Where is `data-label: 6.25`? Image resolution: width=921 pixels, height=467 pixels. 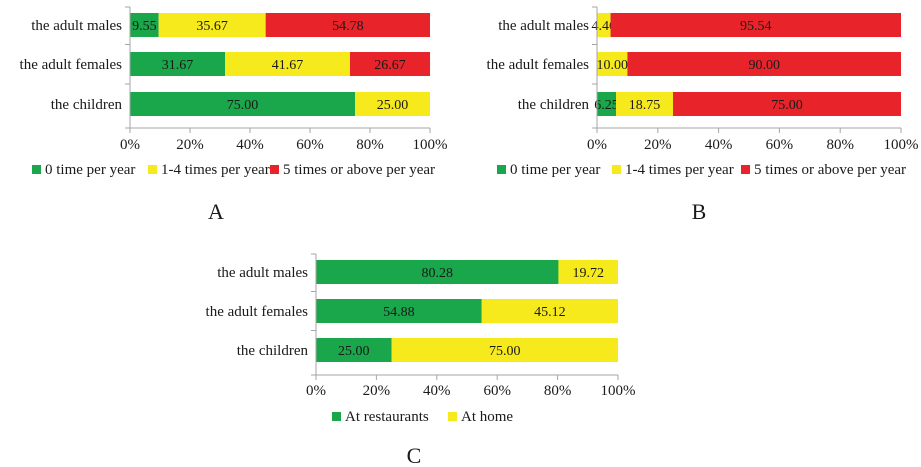
data-label: 6.25 is located at coordinates (606, 105).